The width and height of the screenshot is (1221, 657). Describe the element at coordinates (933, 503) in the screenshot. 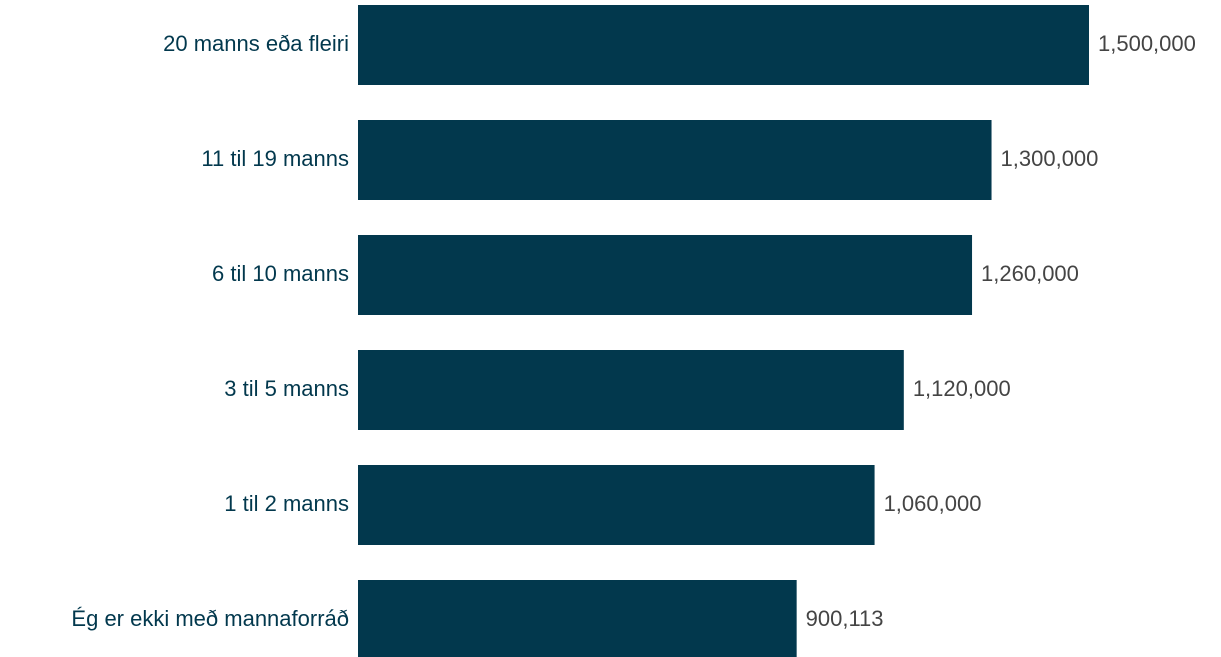

I see `value-label: 1,060,000` at that location.